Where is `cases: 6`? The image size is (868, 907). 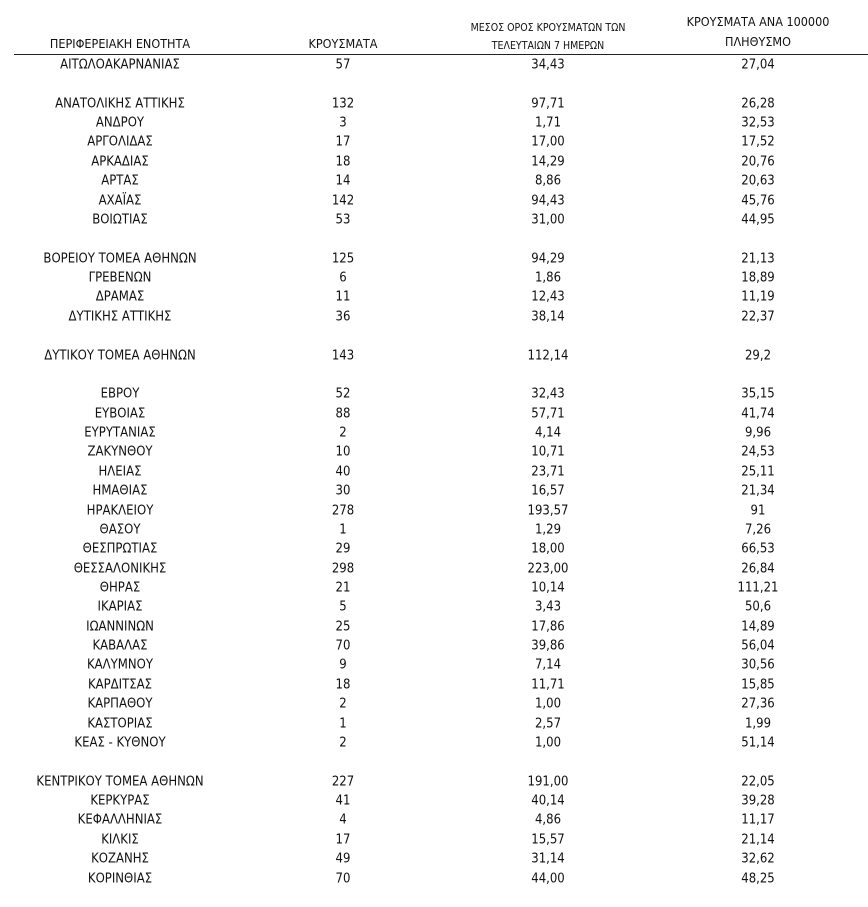
cases: 6 is located at coordinates (343, 278).